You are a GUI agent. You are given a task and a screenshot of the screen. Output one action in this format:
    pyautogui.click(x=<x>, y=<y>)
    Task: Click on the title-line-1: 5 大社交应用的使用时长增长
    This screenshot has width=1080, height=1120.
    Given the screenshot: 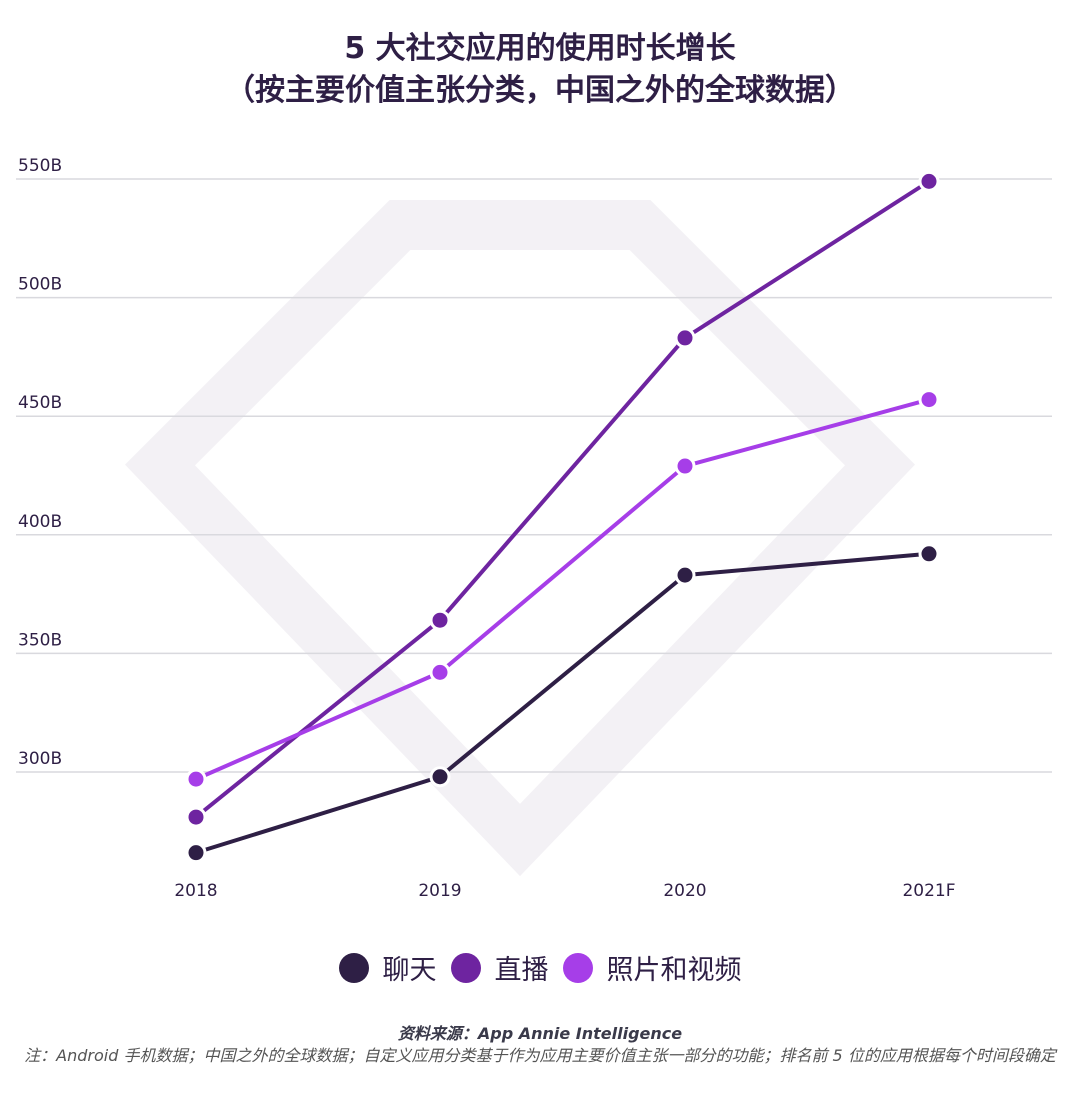 What is the action you would take?
    pyautogui.click(x=540, y=48)
    